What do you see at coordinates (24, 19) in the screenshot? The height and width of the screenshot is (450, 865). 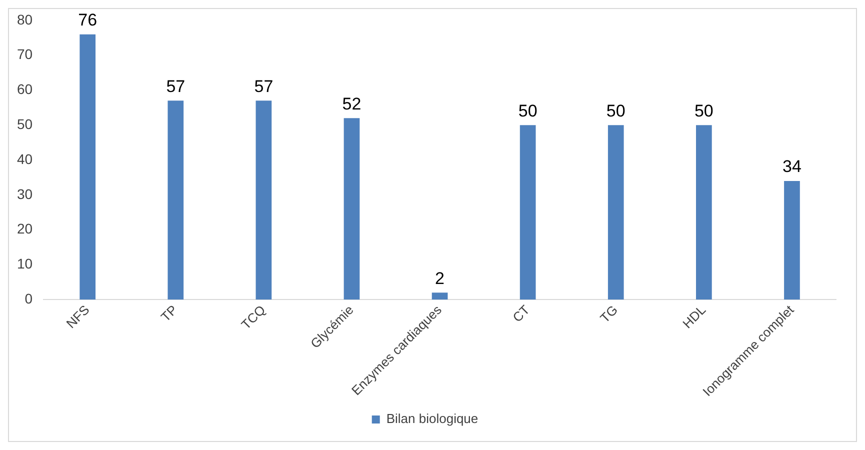 I see `y-tick-label: 80` at bounding box center [24, 19].